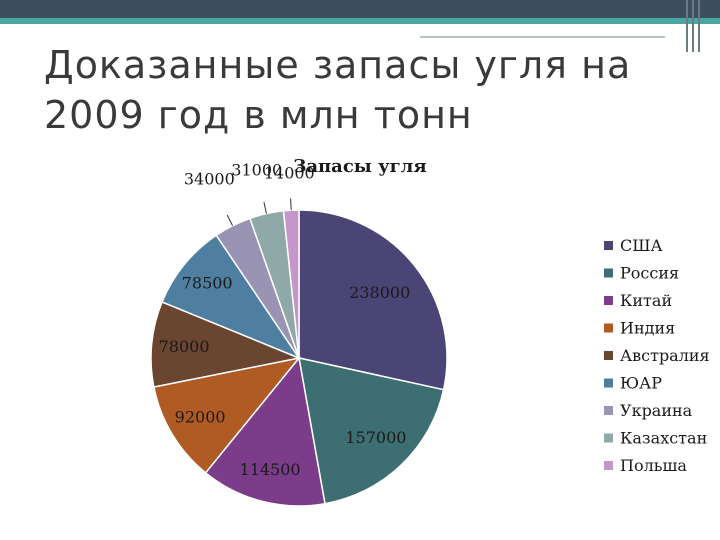 This screenshot has width=720, height=540. Describe the element at coordinates (209, 178) in the screenshot. I see `data-label-7: 34000` at that location.